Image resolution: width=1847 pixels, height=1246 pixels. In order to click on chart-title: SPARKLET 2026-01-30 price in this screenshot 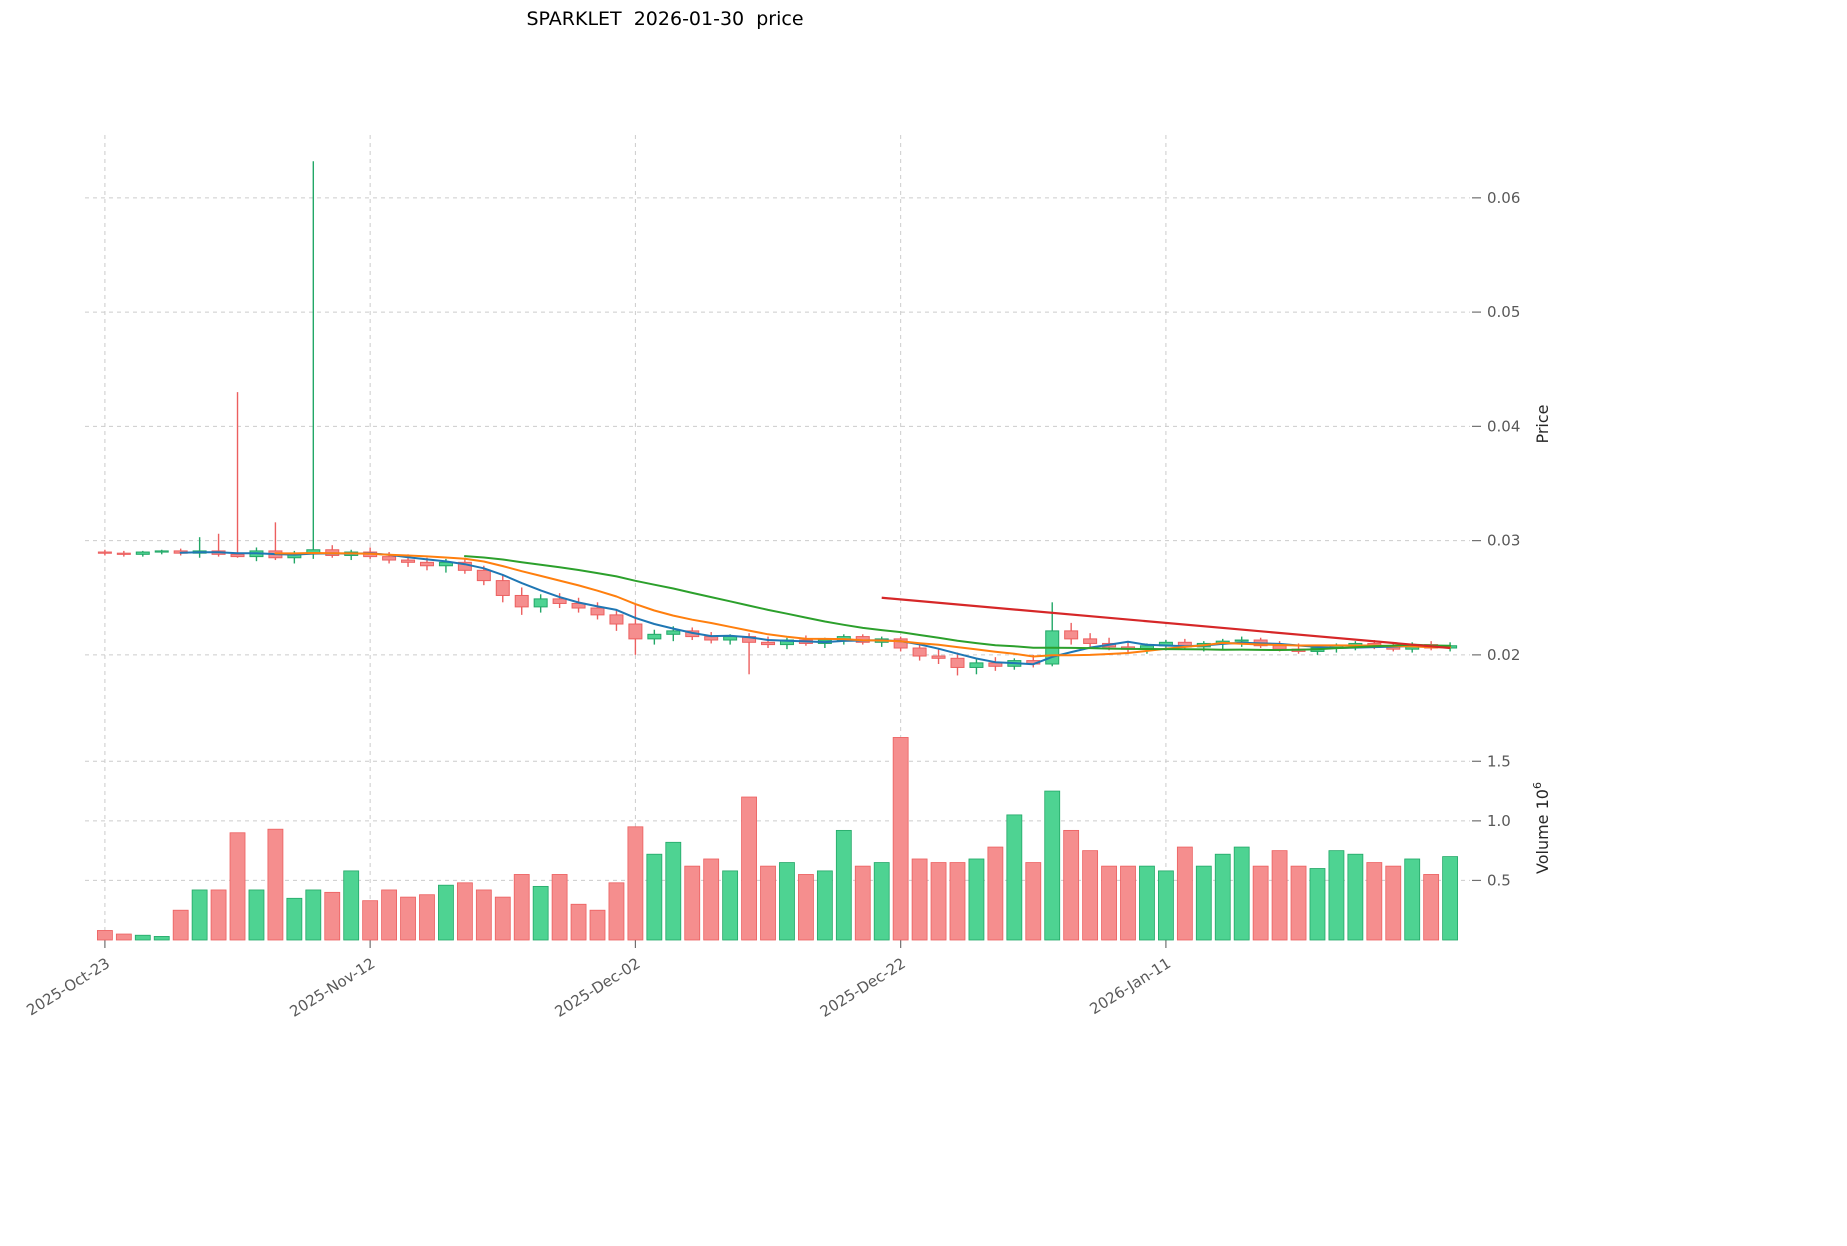, I will do `click(665, 19)`.